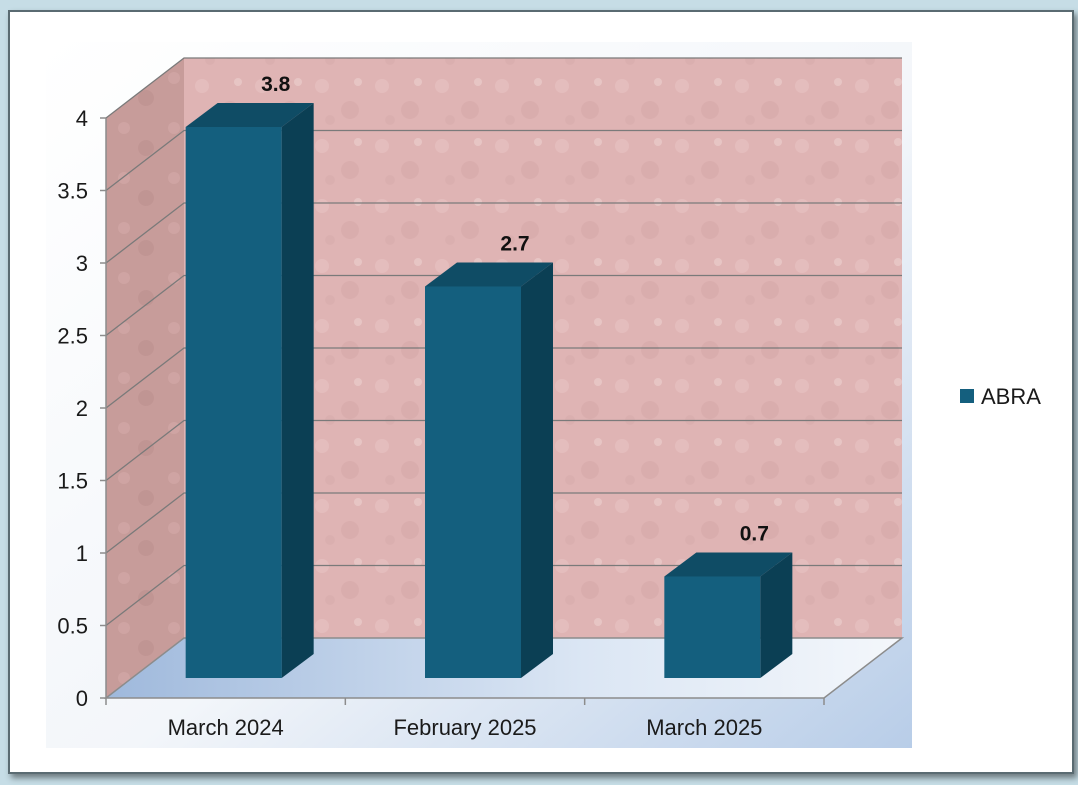 The width and height of the screenshot is (1078, 785). Describe the element at coordinates (514, 244) in the screenshot. I see `data-label: 2.7` at that location.